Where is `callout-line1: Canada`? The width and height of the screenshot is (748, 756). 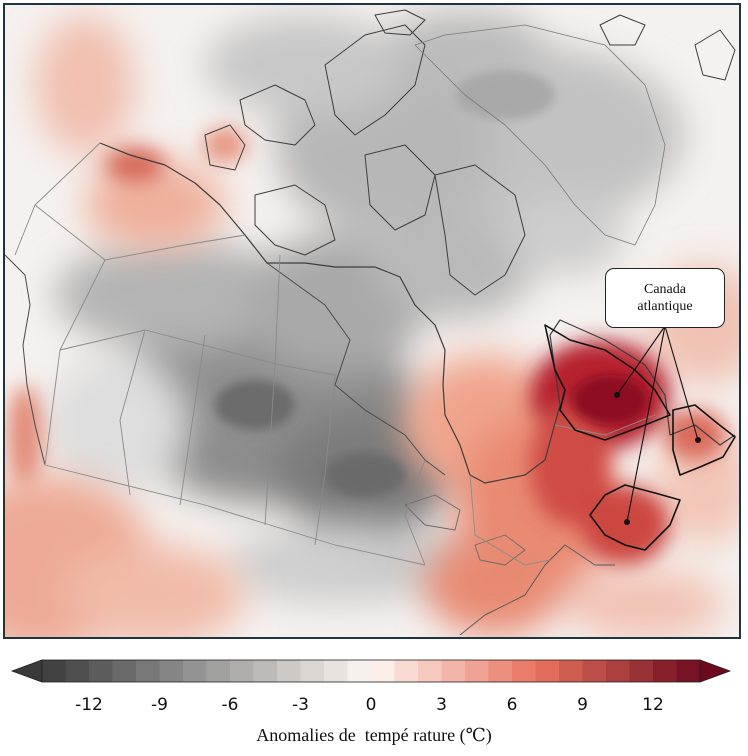 callout-line1: Canada is located at coordinates (665, 289).